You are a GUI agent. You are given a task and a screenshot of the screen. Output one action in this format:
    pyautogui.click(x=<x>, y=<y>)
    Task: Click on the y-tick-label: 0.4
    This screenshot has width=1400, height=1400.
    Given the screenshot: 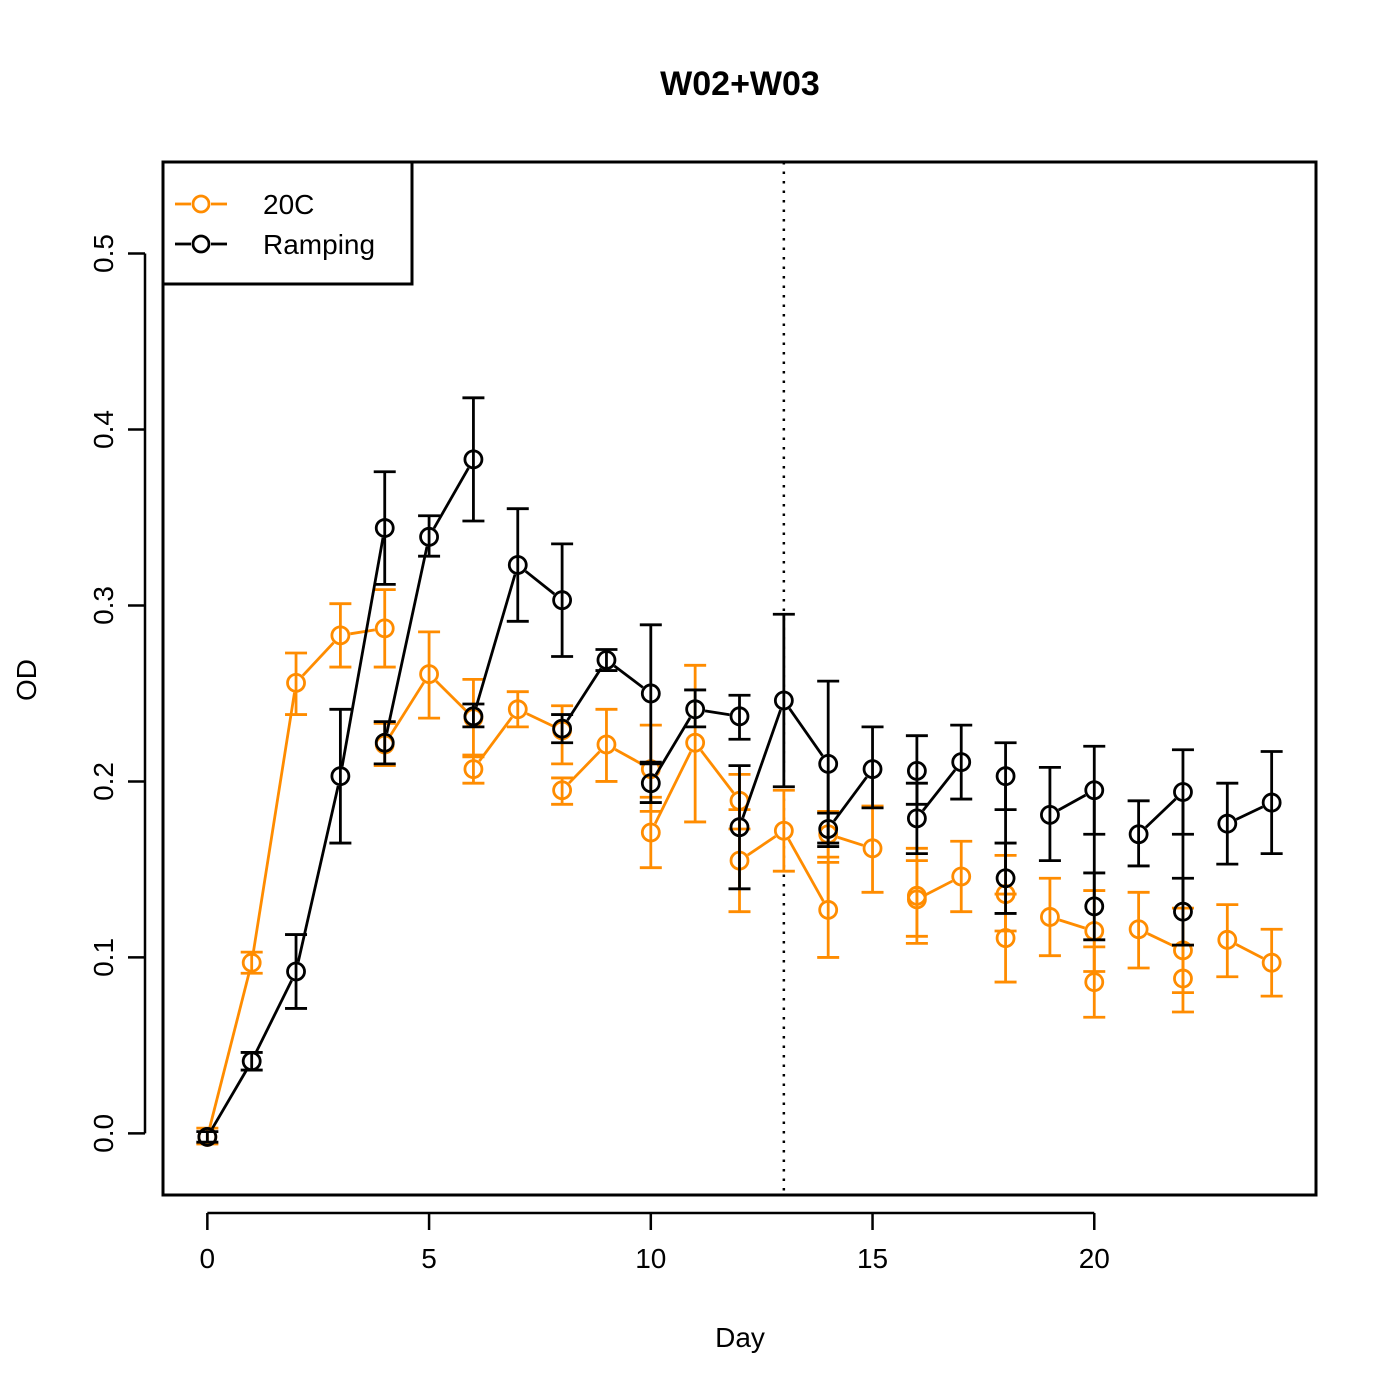 What is the action you would take?
    pyautogui.click(x=103, y=429)
    